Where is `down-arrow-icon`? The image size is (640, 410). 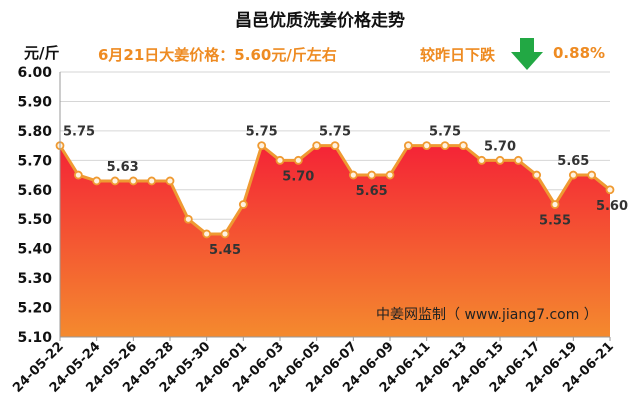 down-arrow-icon is located at coordinates (527, 54).